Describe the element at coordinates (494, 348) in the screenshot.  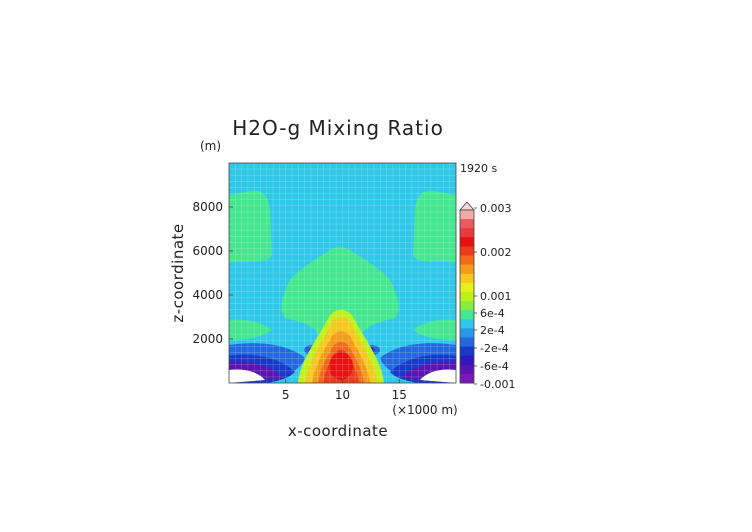
I see `colorbar-label: -2e-4` at that location.